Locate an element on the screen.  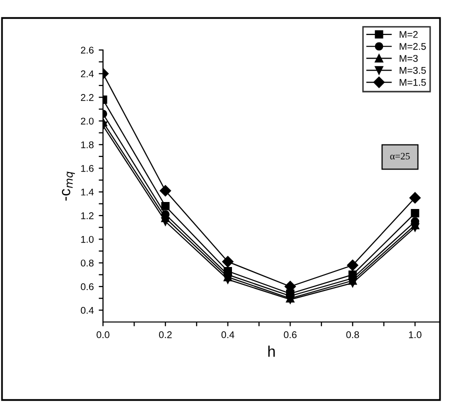
legend-label: M=3 is located at coordinates (409, 58).